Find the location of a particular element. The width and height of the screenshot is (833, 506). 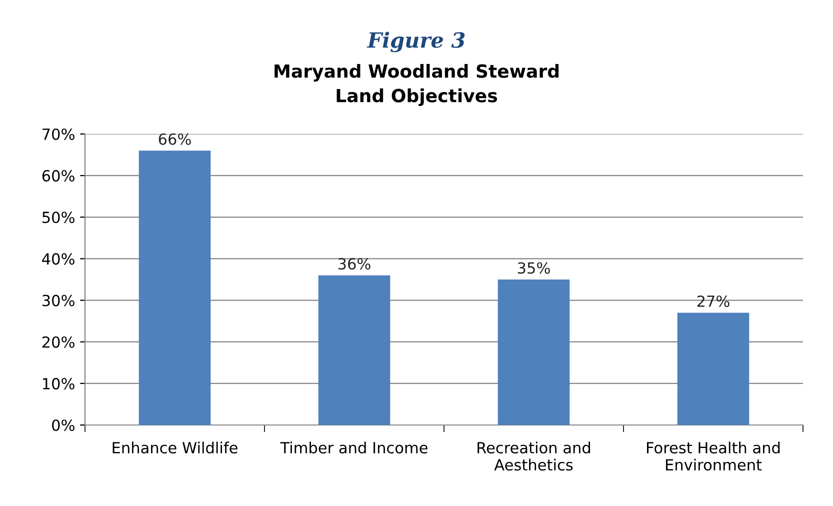

x-tick-label: Recreation and Aesthetics is located at coordinates (534, 456).